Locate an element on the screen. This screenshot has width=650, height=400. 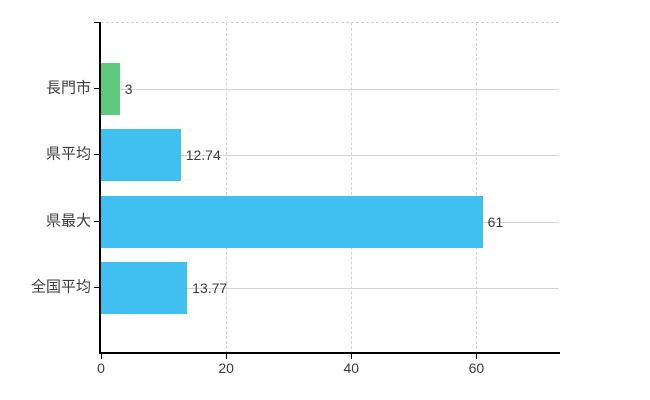
y-axis-end-tick is located at coordinates (97, 22).